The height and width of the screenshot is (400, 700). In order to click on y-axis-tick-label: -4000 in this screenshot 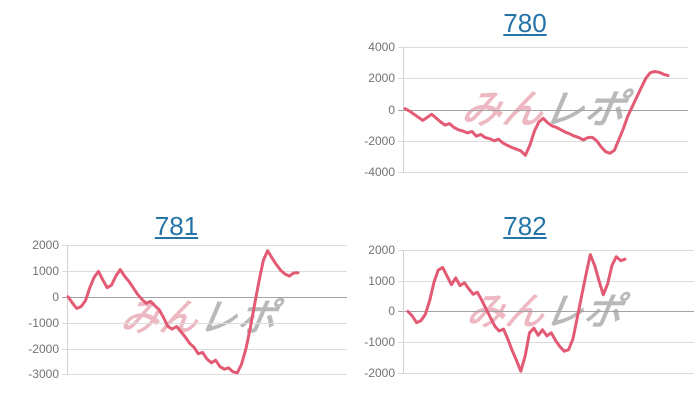, I will do `click(379, 172)`.